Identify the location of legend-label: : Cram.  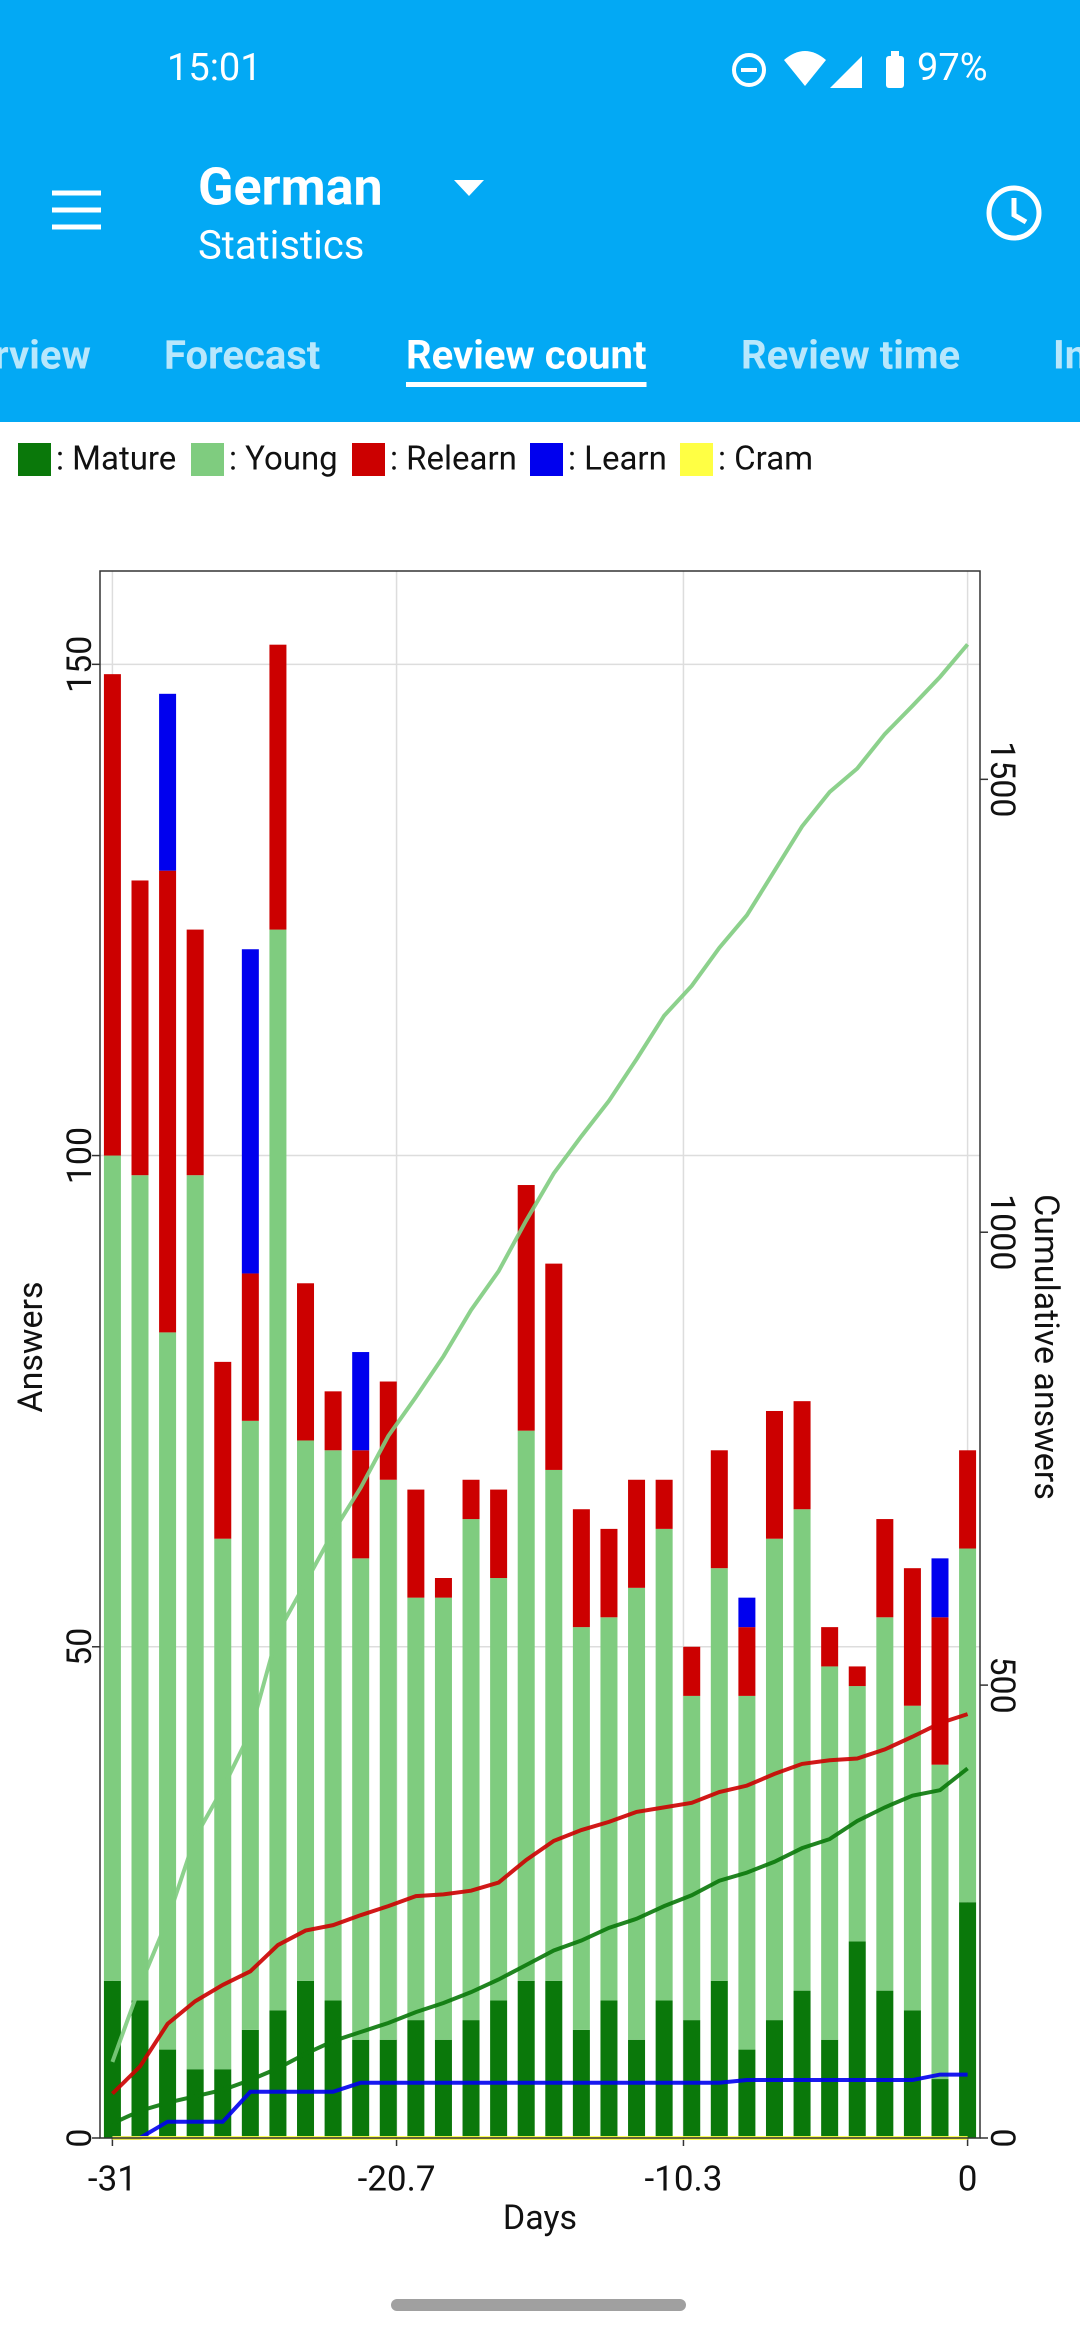
(765, 459).